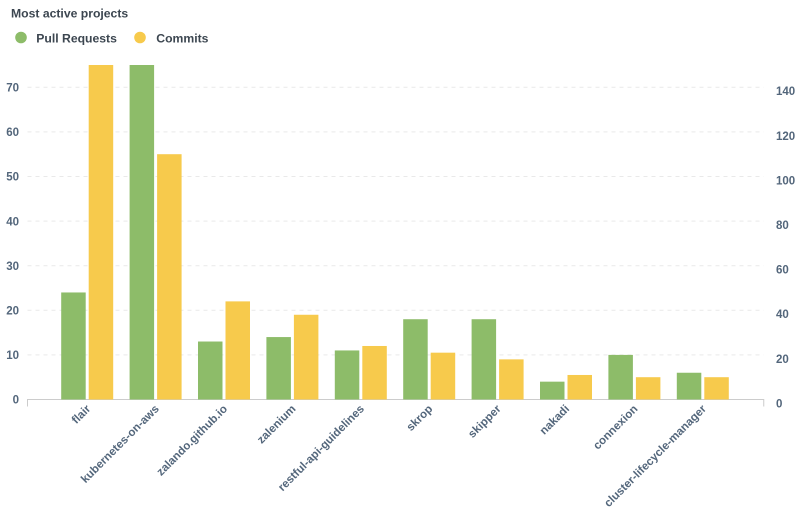 The height and width of the screenshot is (516, 800). Describe the element at coordinates (782, 226) in the screenshot. I see `svg-text: 80` at that location.